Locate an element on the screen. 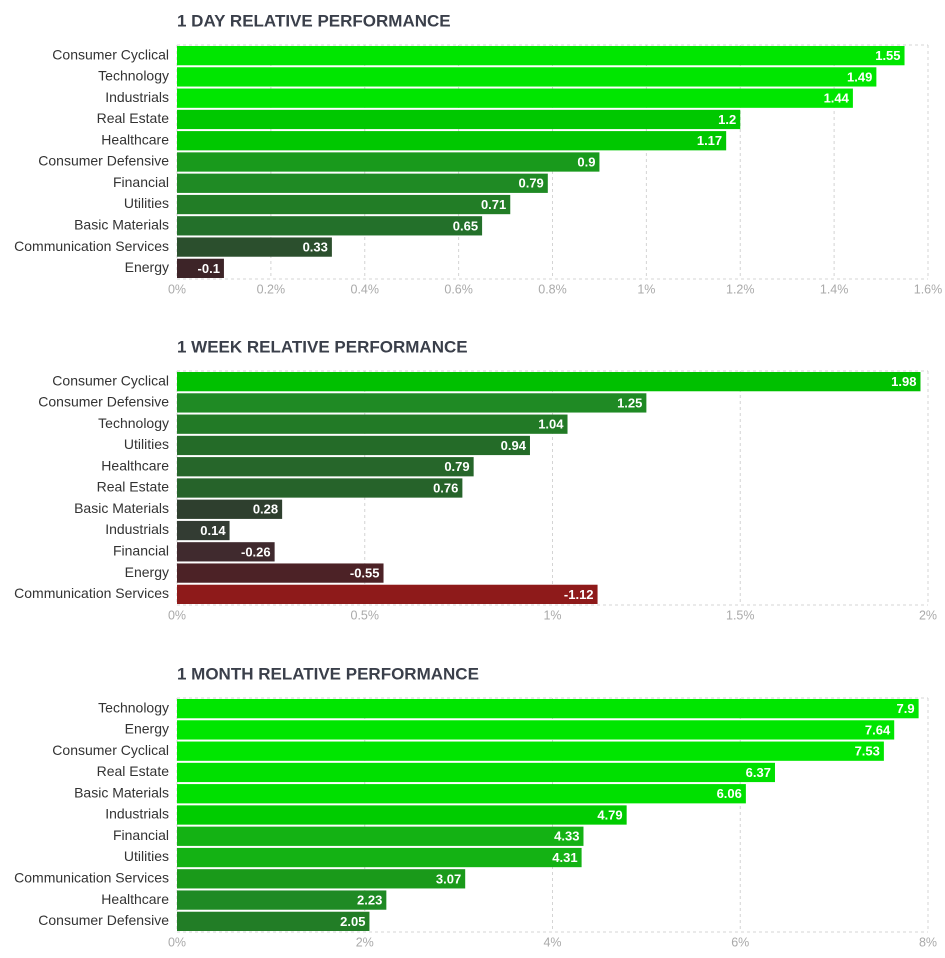 Image resolution: width=945 pixels, height=958 pixels. x-tick-label: 0.6% is located at coordinates (458, 289).